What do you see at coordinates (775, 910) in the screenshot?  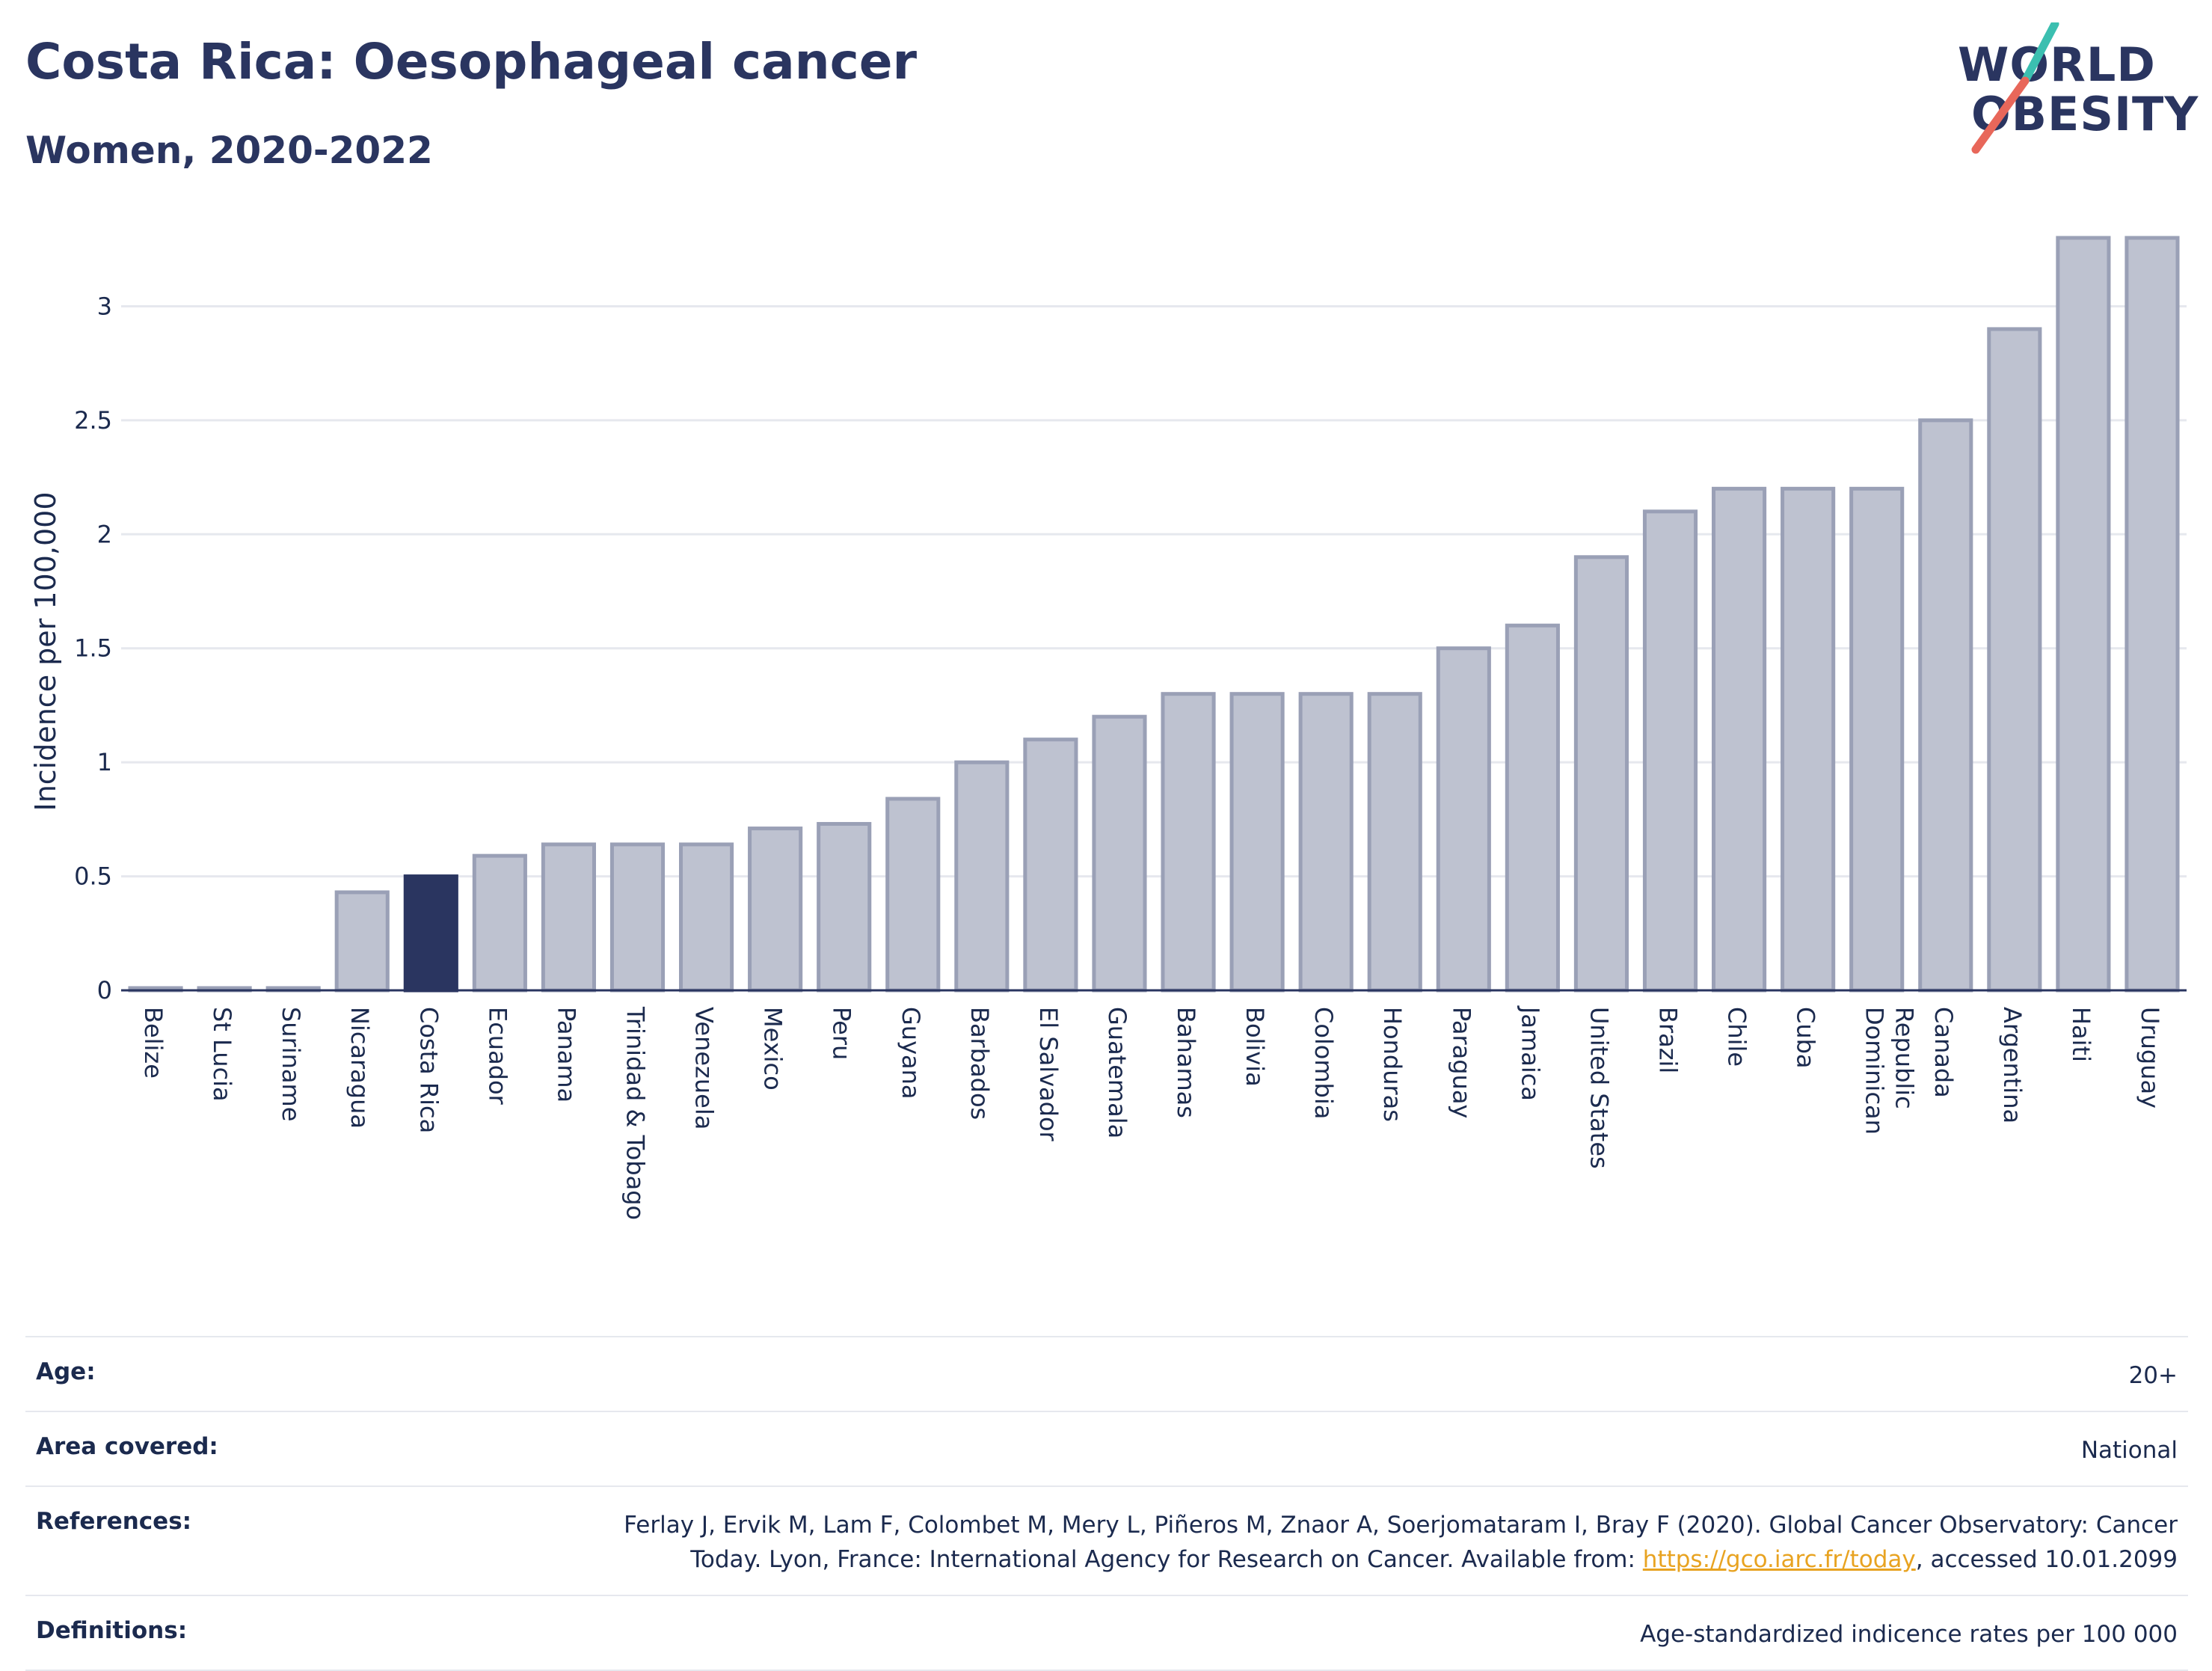 I see `bar-mexico` at bounding box center [775, 910].